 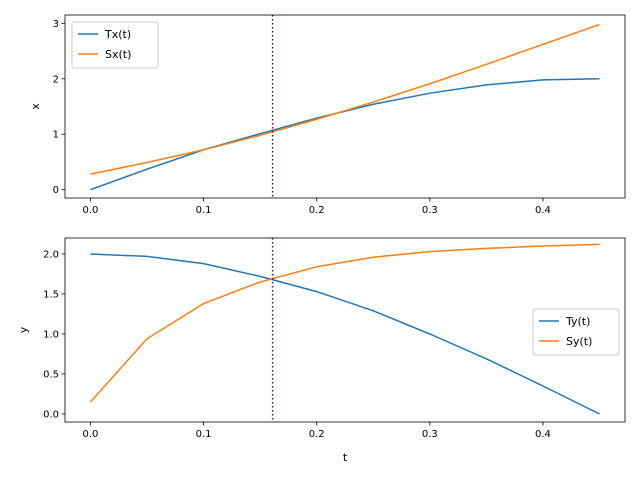 I want to click on legend-label: Tx(t), so click(x=117, y=34).